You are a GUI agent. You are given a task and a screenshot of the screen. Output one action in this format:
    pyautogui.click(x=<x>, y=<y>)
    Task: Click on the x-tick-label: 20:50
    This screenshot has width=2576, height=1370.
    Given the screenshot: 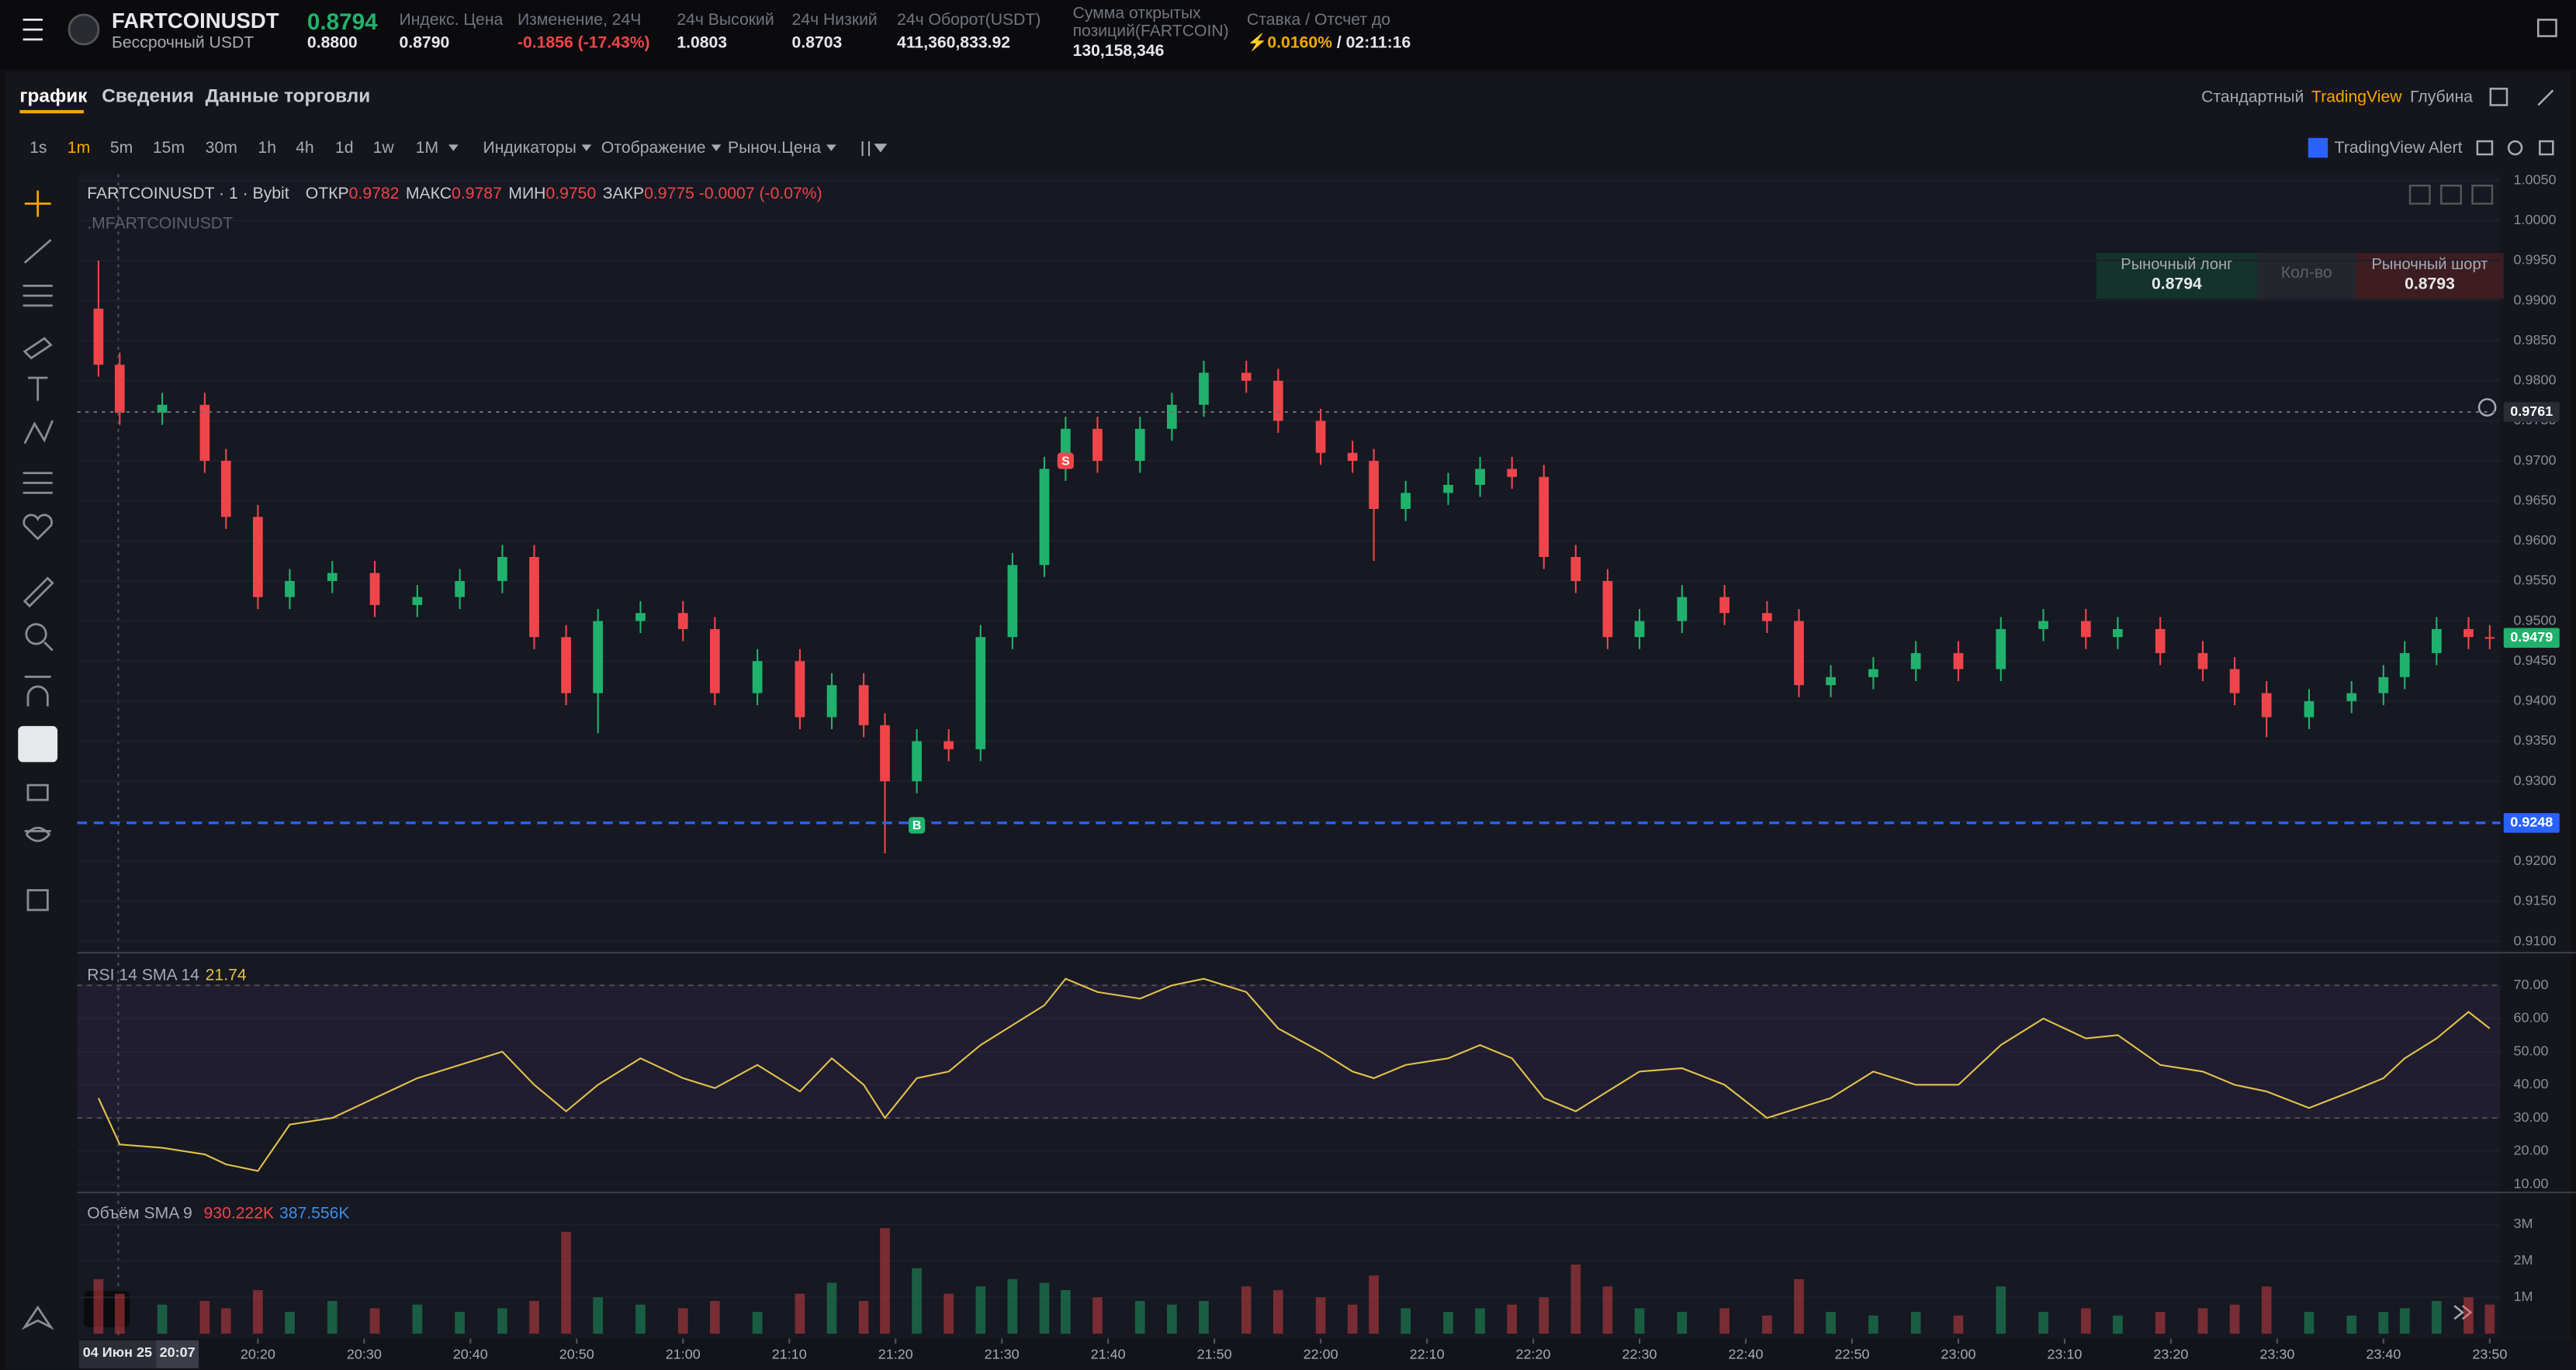 What is the action you would take?
    pyautogui.click(x=576, y=1354)
    